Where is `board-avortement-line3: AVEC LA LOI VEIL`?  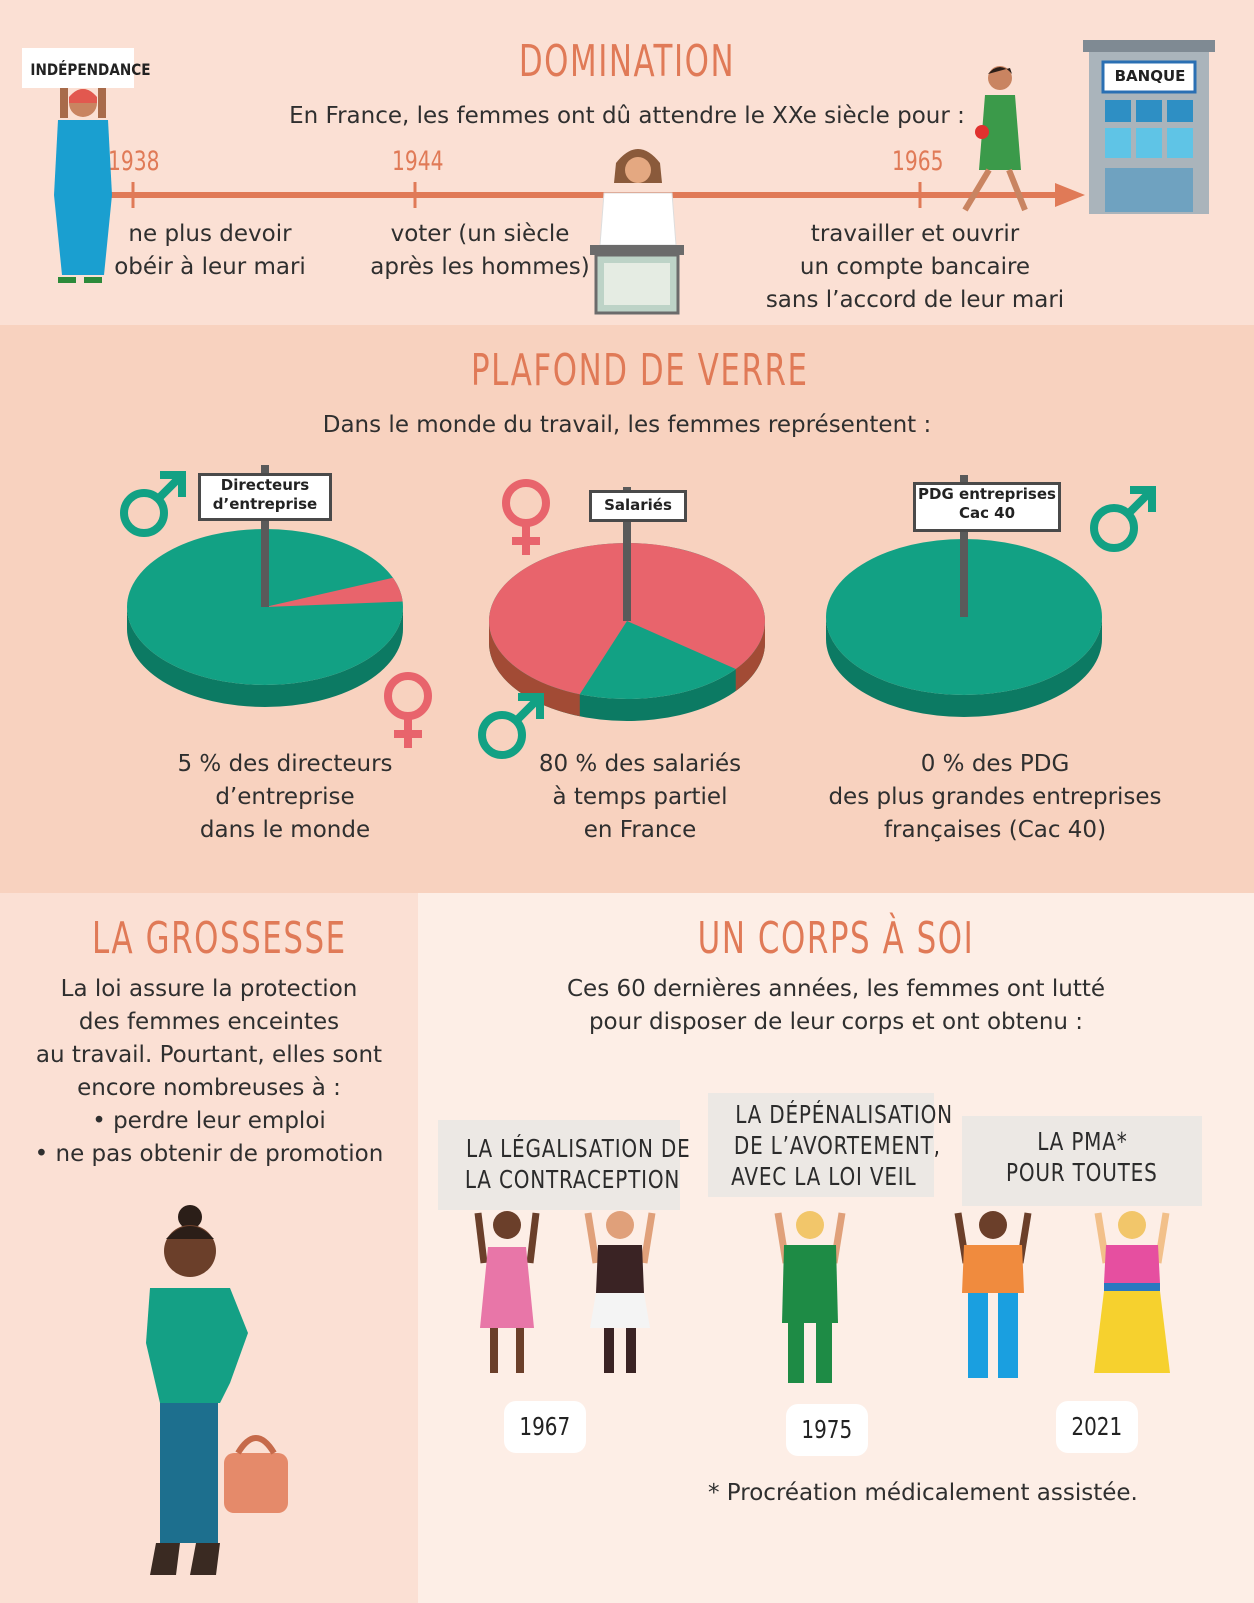
board-avortement-line3: AVEC LA LOI VEIL is located at coordinates (824, 1176).